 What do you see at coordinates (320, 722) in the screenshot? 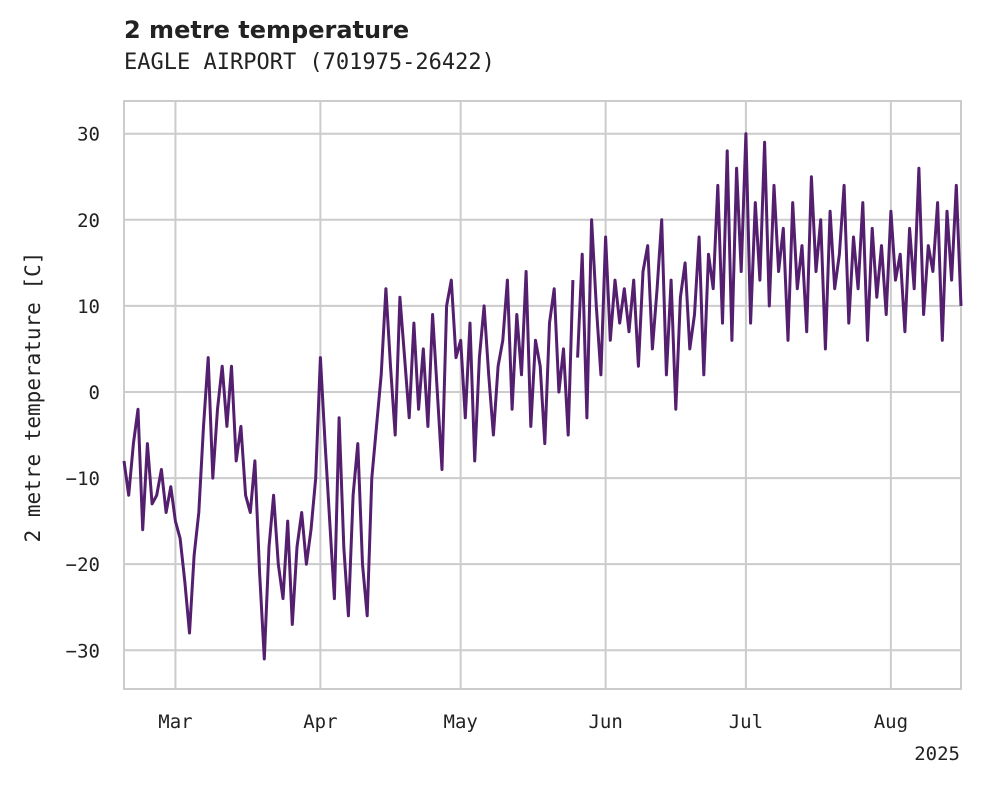
I see `x-tick-label: Apr` at bounding box center [320, 722].